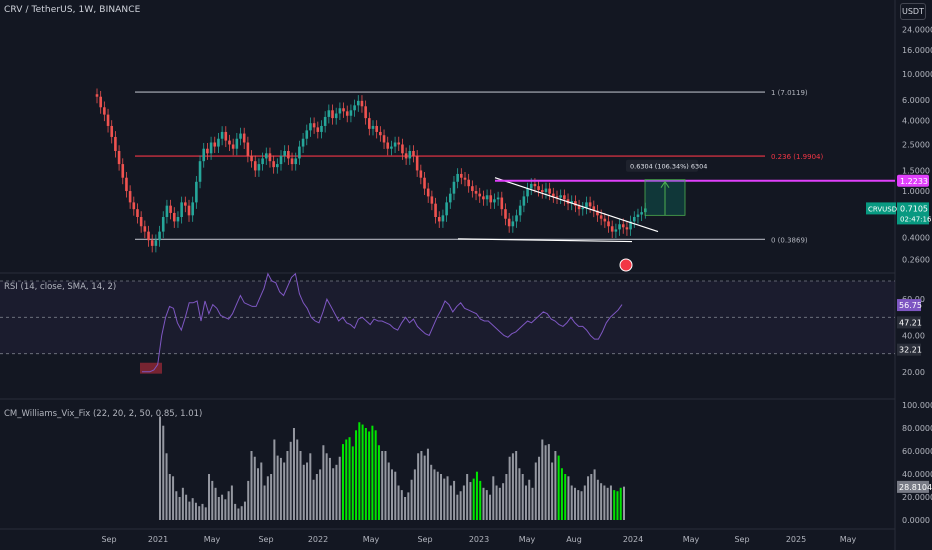 The image size is (932, 550). I want to click on magenta-price-label: 1.2233, so click(914, 181).